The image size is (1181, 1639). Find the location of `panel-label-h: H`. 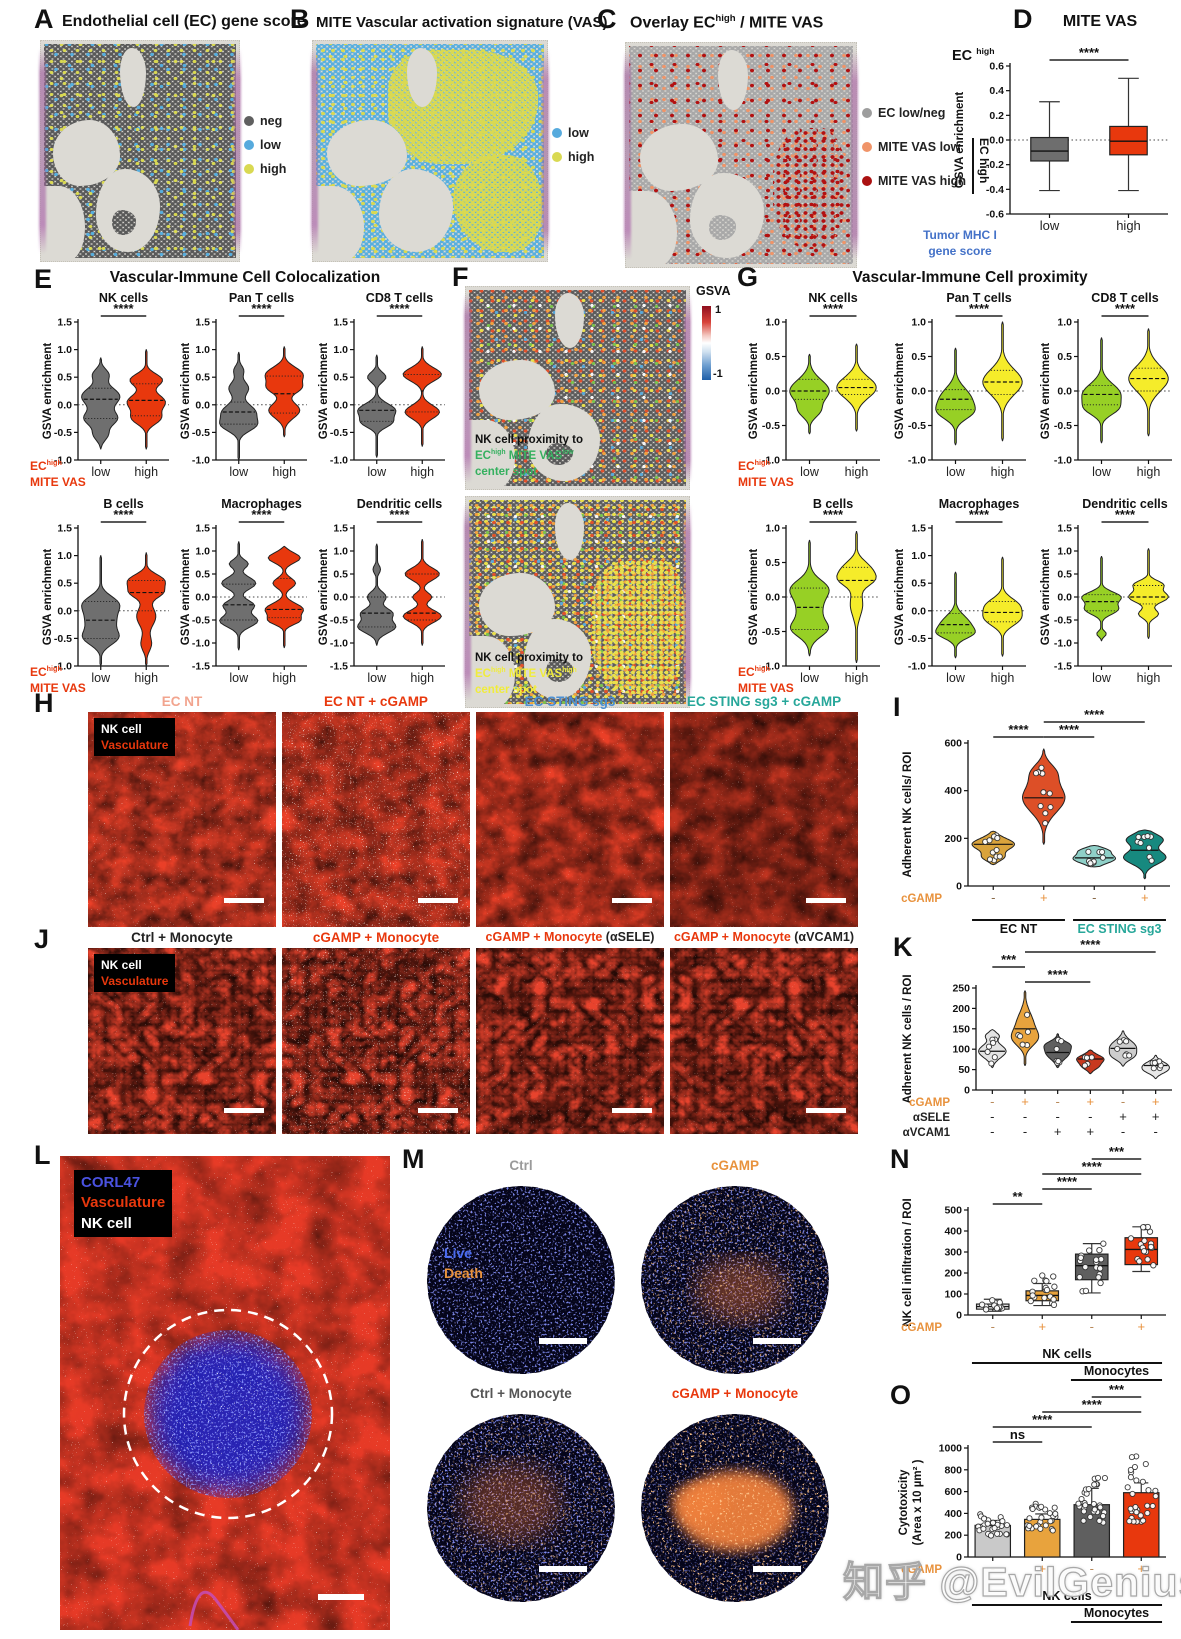

panel-label-h: H is located at coordinates (44, 703).